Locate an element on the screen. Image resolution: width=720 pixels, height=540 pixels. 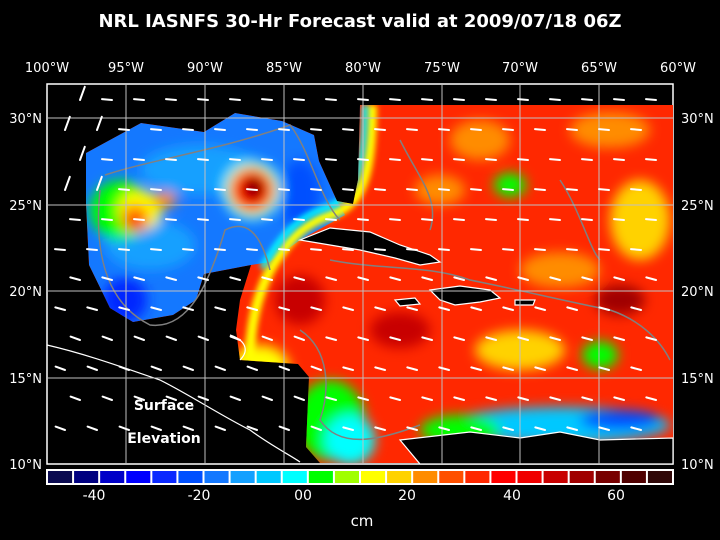
lat-label-right: 20°N is located at coordinates (697, 292).